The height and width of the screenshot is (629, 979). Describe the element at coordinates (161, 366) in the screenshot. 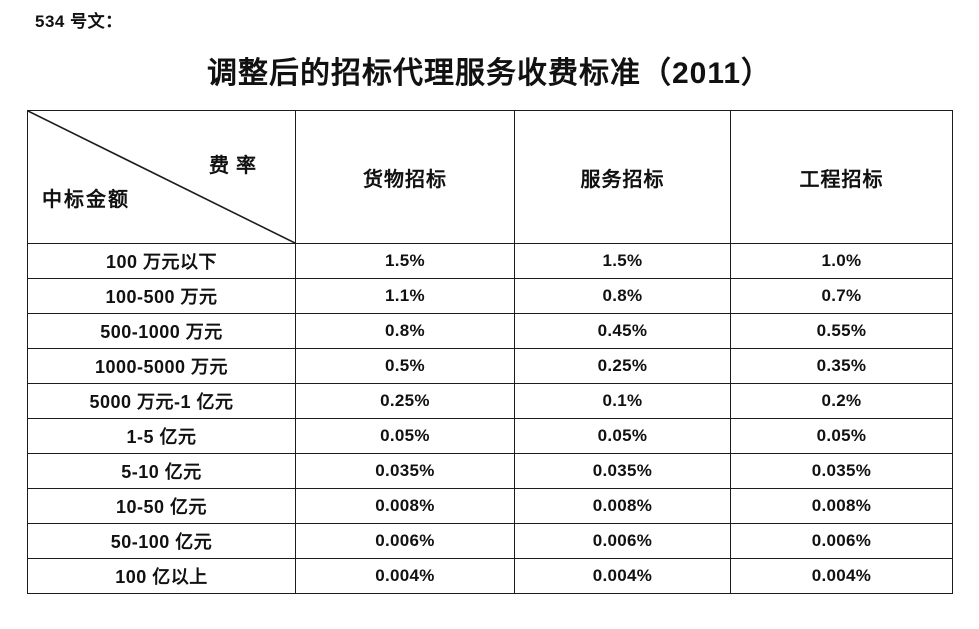

I see `amount-cell: 1000-5000 万元` at that location.